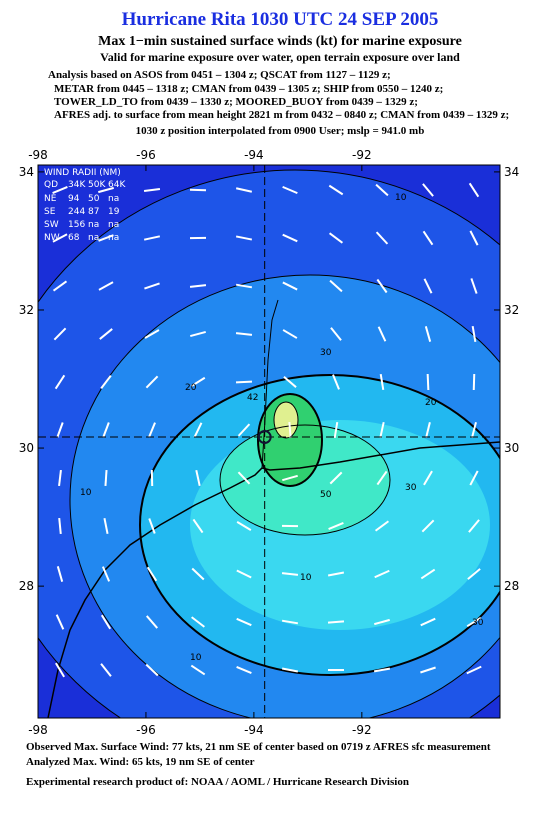 The image size is (560, 815). What do you see at coordinates (50, 199) in the screenshot?
I see `radii-cell: NE` at bounding box center [50, 199].